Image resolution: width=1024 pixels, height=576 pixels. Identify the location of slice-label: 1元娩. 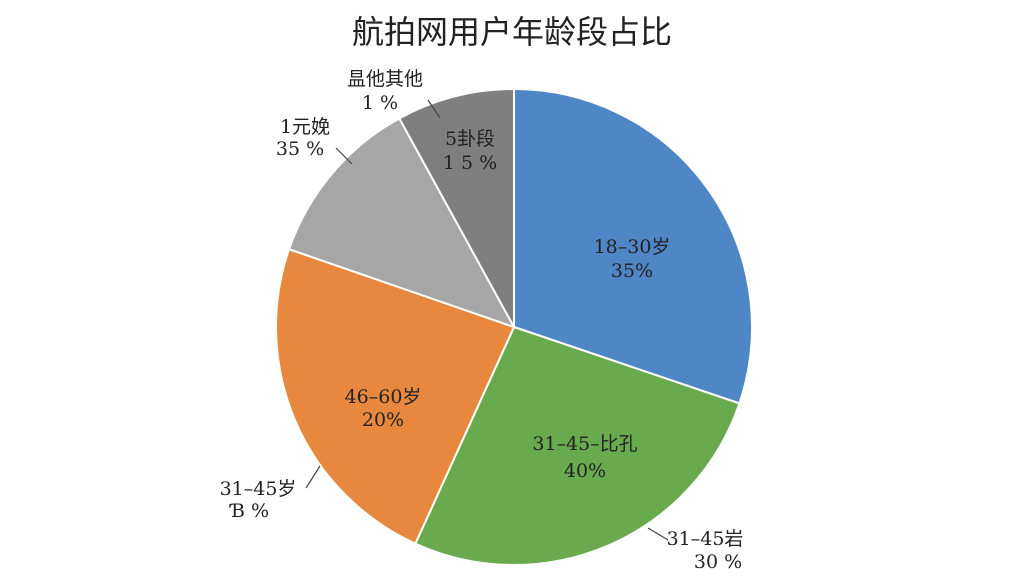
(305, 127).